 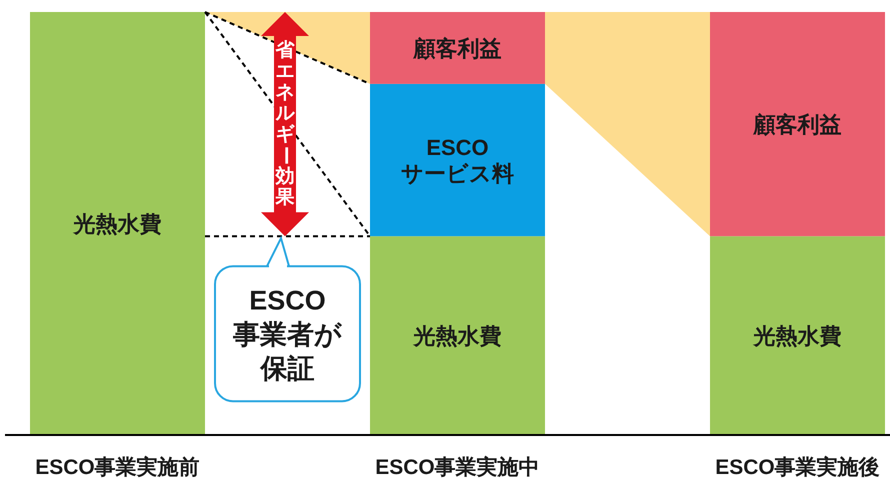 I want to click on x-tick-label: ESCO事業実施前, so click(x=117, y=467).